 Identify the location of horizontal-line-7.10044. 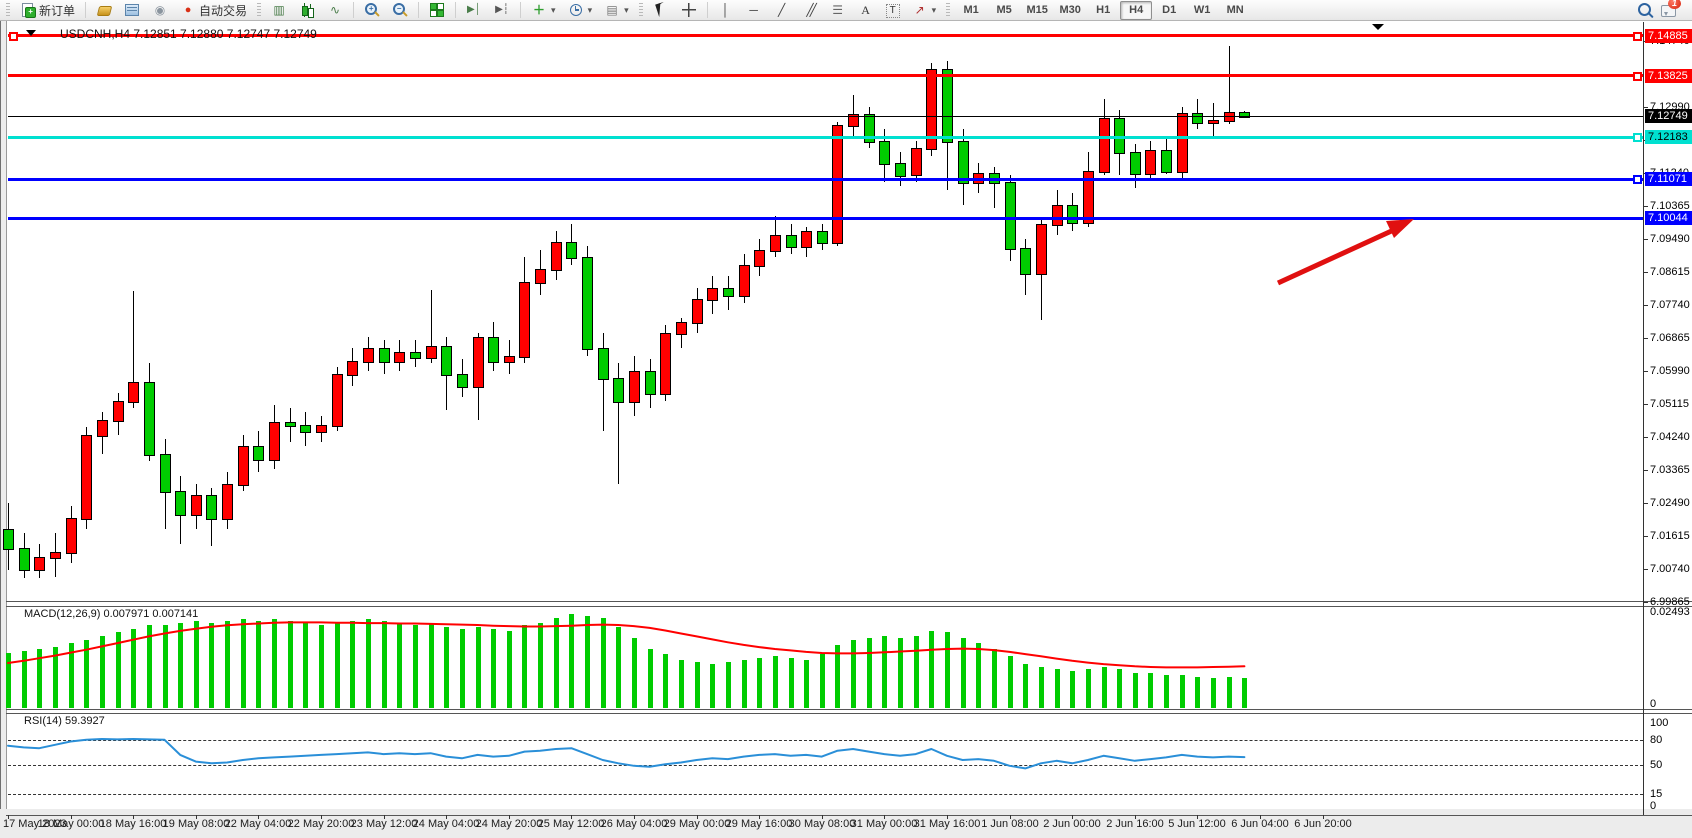
(825, 218).